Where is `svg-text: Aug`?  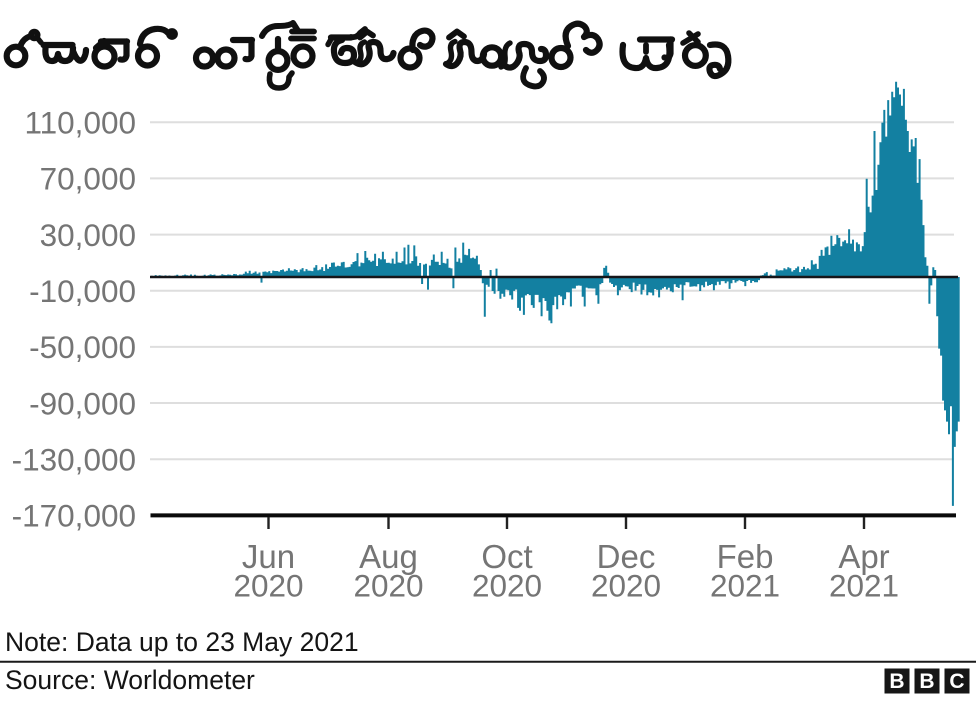
svg-text: Aug is located at coordinates (388, 556).